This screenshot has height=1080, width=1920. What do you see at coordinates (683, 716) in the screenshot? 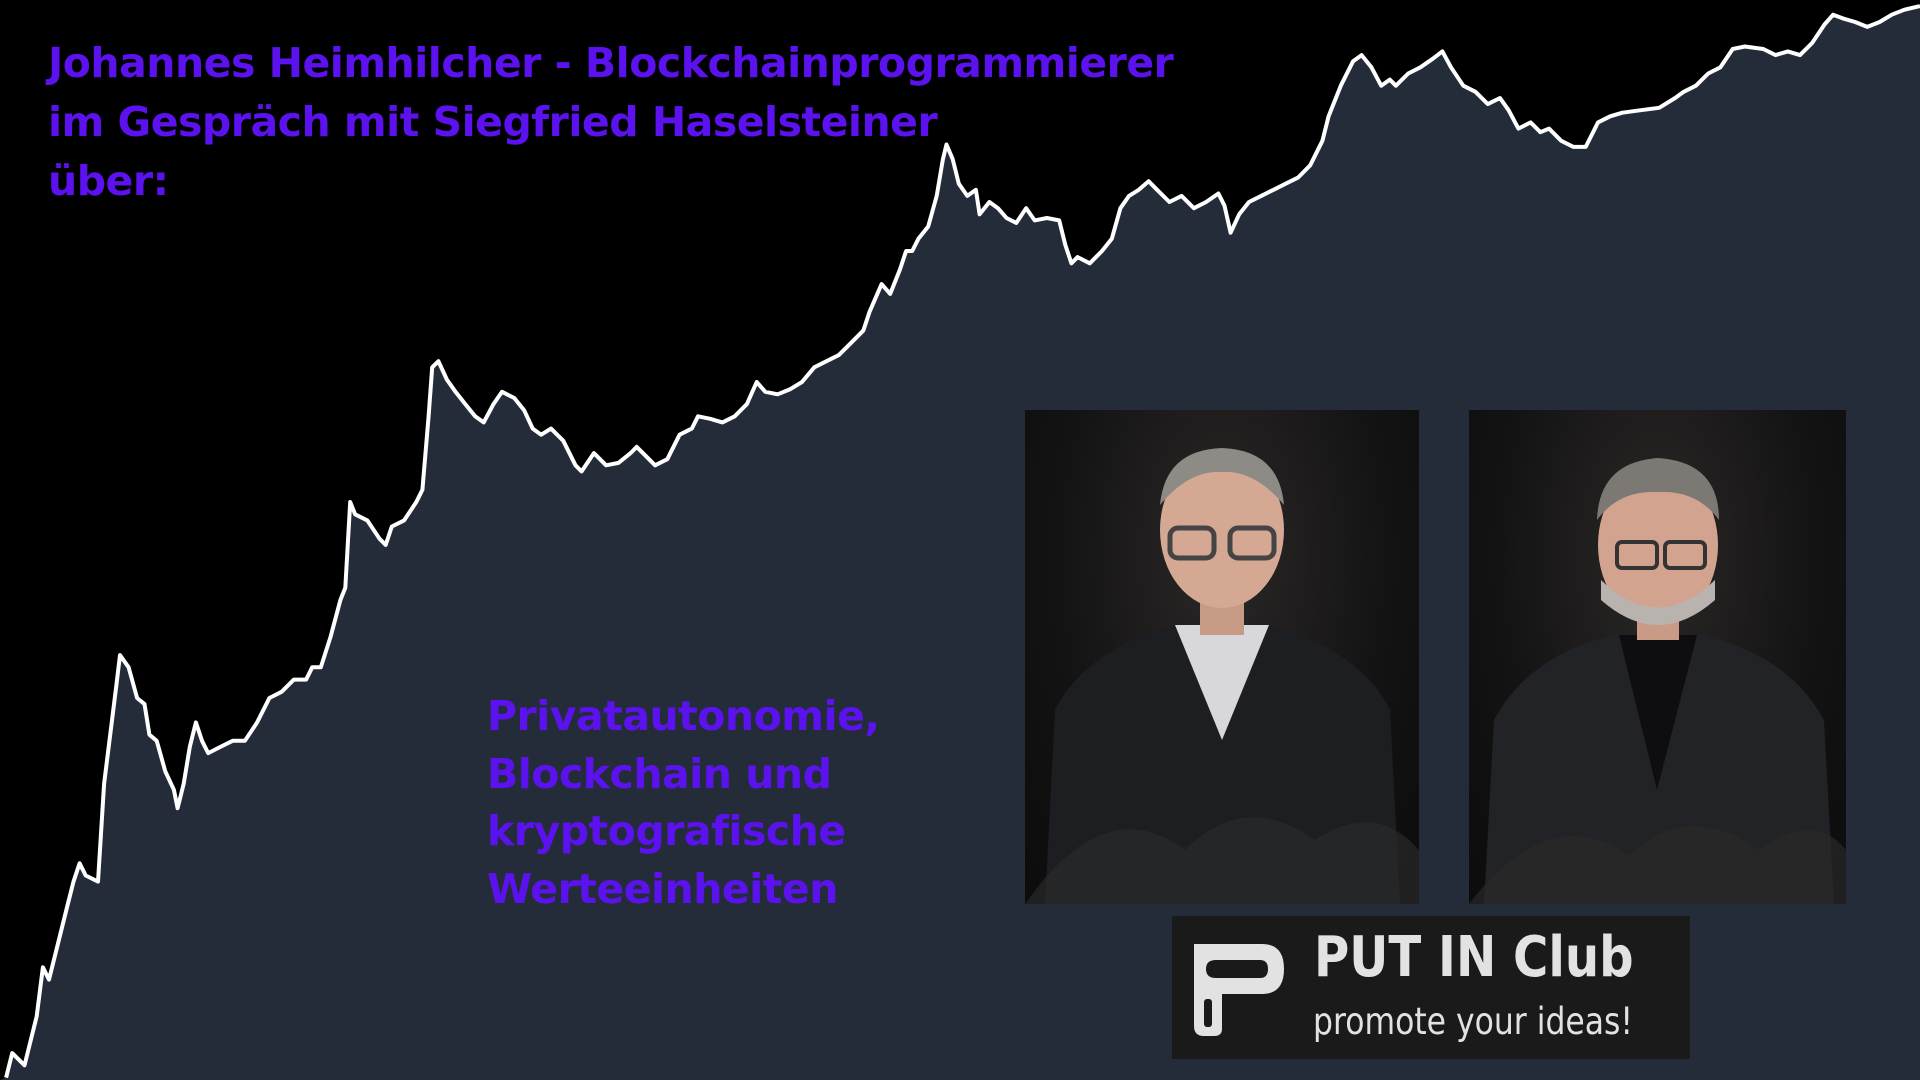
I see `topic-line: Privatautonomie,` at bounding box center [683, 716].